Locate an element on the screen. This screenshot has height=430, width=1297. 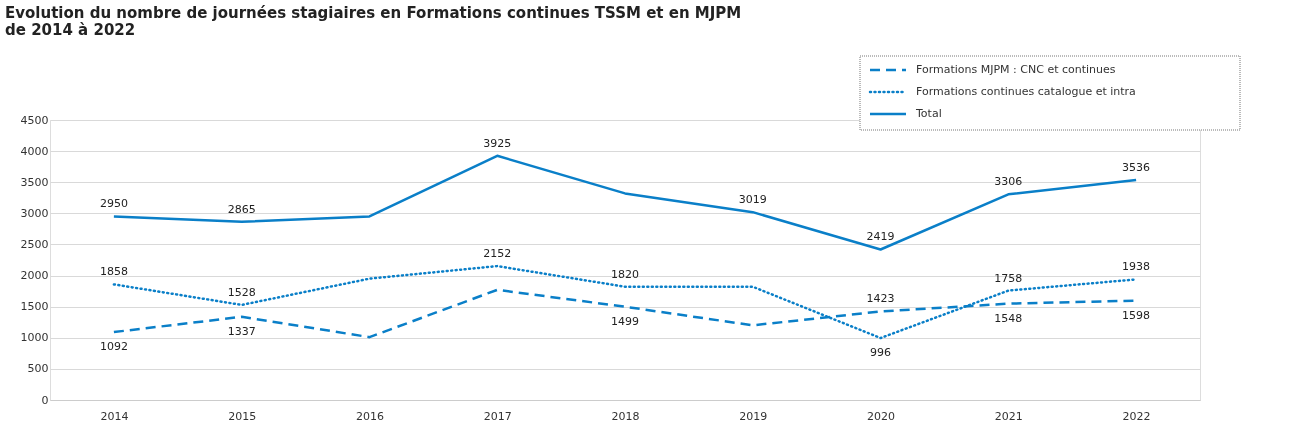
data-label: 2152 is located at coordinates (497, 254).